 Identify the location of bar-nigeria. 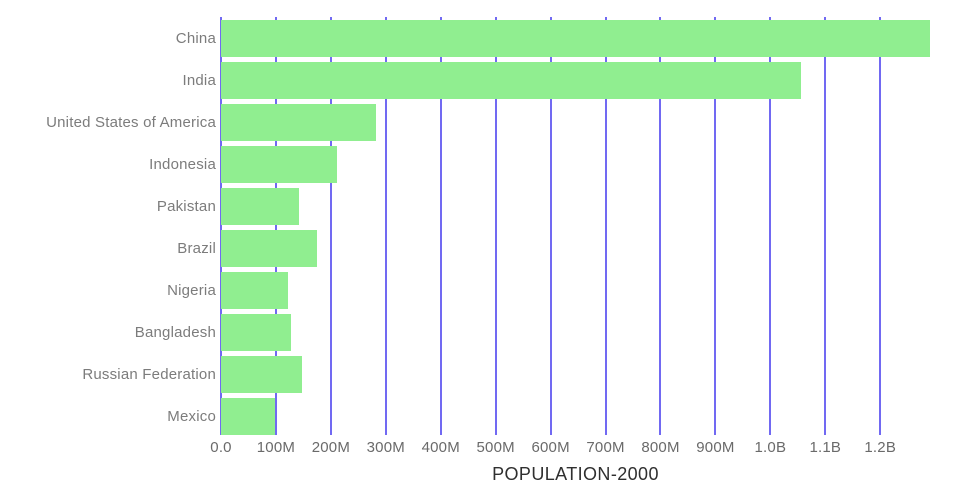
(255, 290).